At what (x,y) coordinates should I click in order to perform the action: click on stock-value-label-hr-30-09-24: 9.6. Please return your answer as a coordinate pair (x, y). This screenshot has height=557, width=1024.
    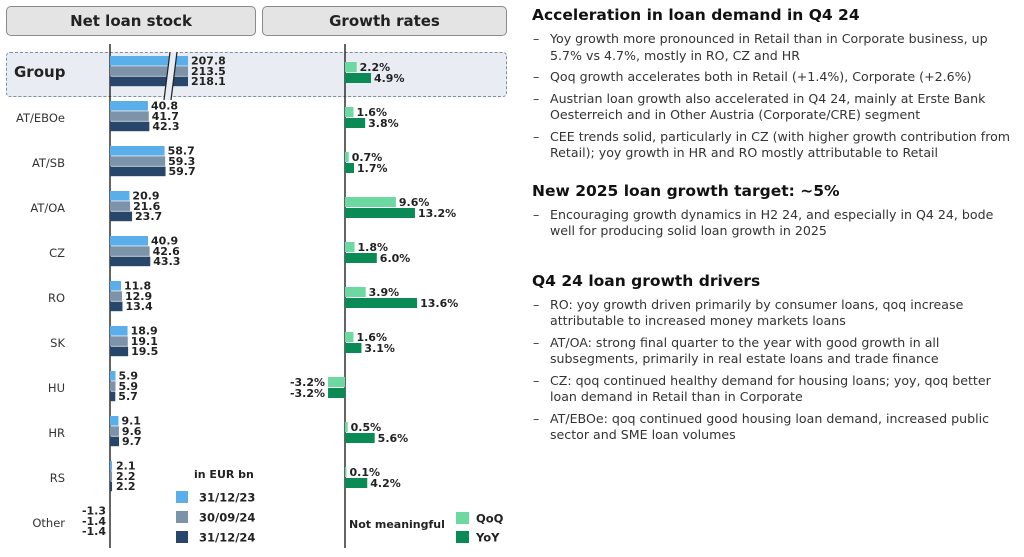
    Looking at the image, I should click on (132, 431).